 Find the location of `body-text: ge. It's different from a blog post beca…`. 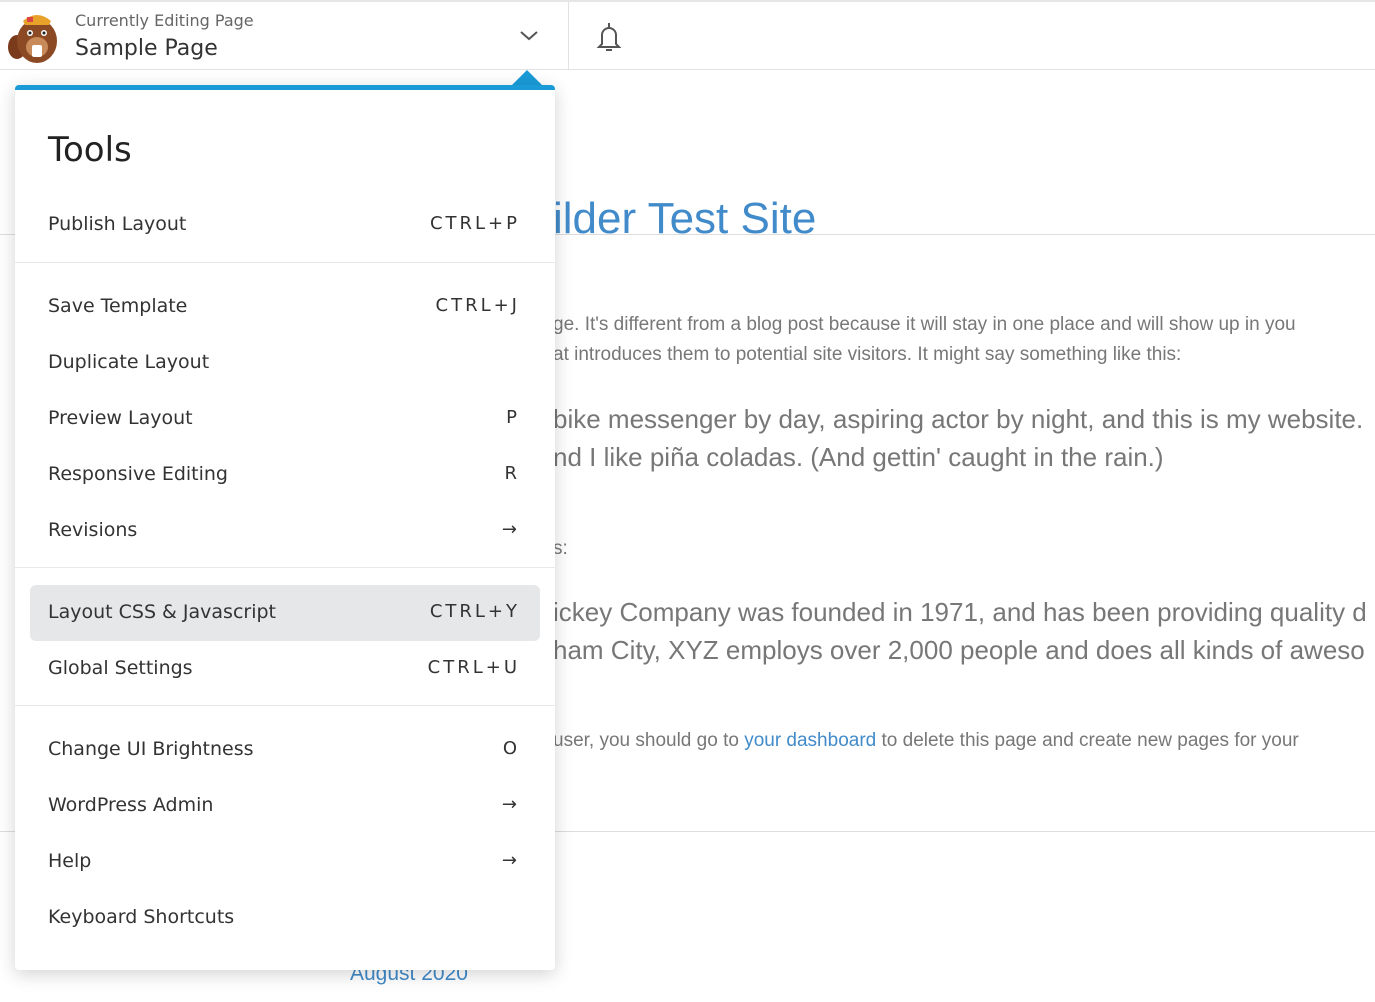

body-text: ge. It's different from a blog post beca… is located at coordinates (924, 324).